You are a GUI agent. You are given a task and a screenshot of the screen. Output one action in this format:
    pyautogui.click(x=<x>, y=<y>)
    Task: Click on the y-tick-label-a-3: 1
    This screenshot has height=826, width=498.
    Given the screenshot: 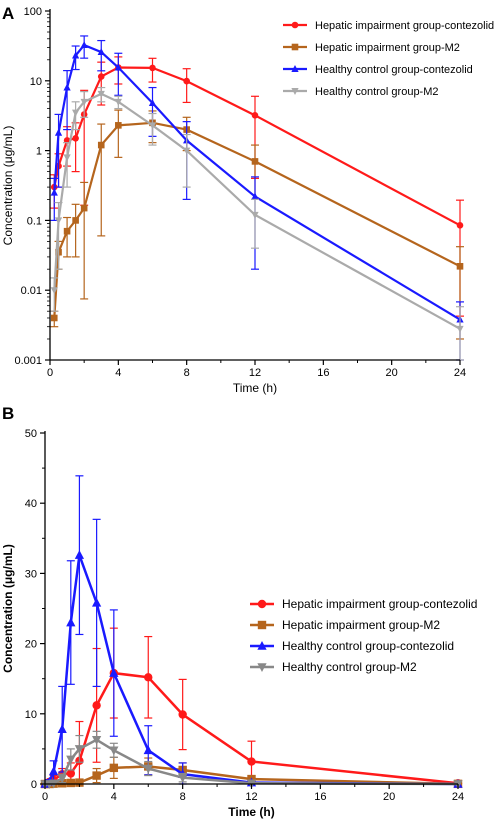 What is the action you would take?
    pyautogui.click(x=39, y=152)
    